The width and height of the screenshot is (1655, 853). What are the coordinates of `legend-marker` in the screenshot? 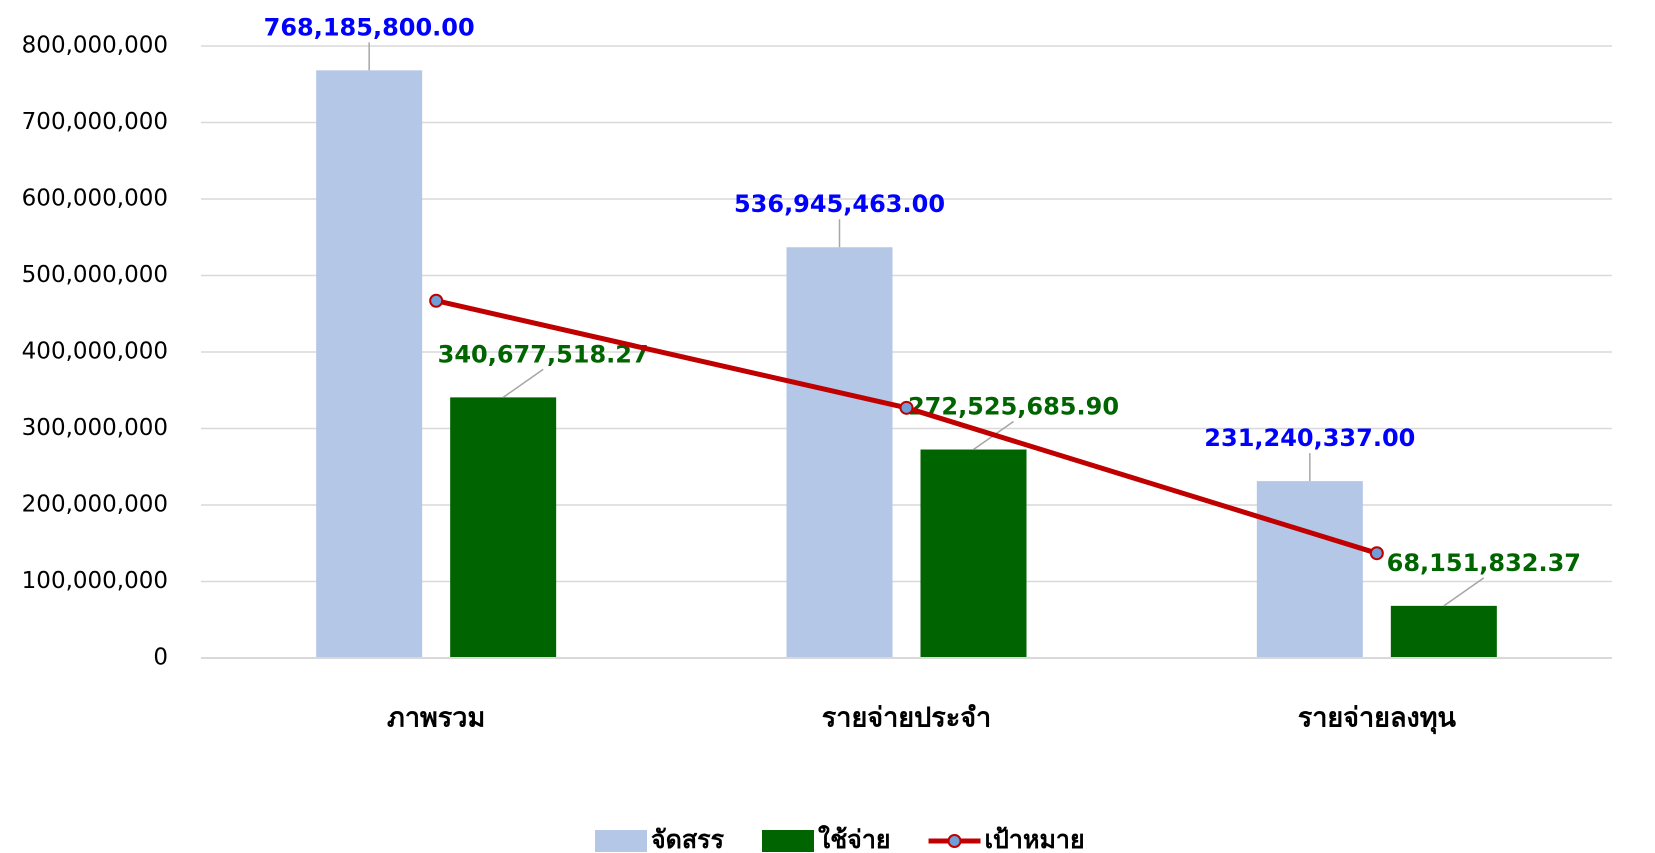 It's located at (954, 841).